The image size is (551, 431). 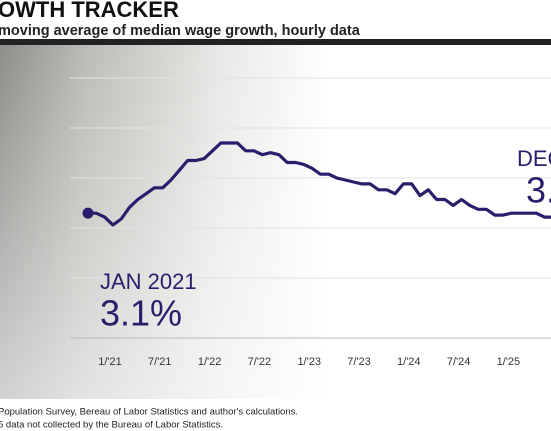 I want to click on x-tick-label: 1/'24, so click(x=409, y=362).